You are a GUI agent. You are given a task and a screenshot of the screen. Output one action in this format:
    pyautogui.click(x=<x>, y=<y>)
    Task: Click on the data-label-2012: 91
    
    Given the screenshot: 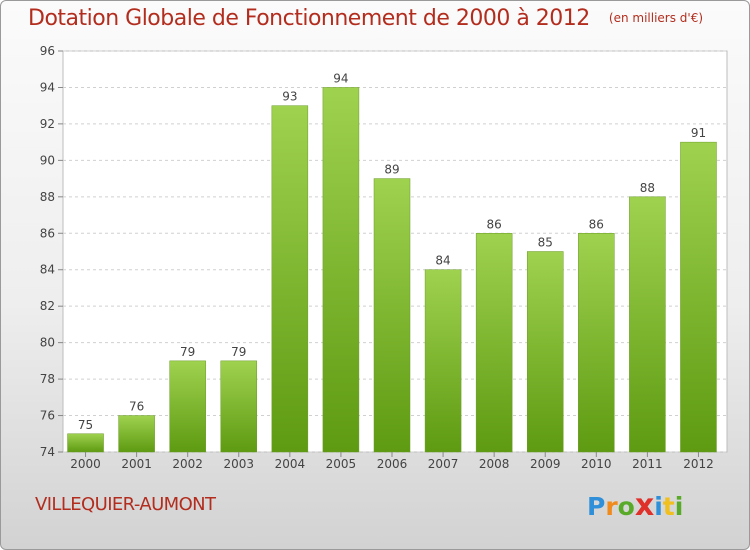 What is the action you would take?
    pyautogui.click(x=698, y=133)
    